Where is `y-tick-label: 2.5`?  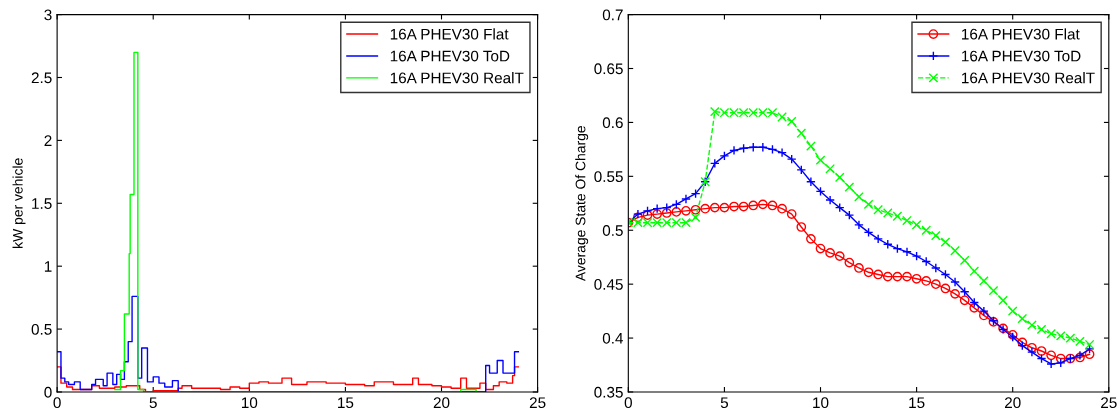 y-tick-label: 2.5 is located at coordinates (41, 78).